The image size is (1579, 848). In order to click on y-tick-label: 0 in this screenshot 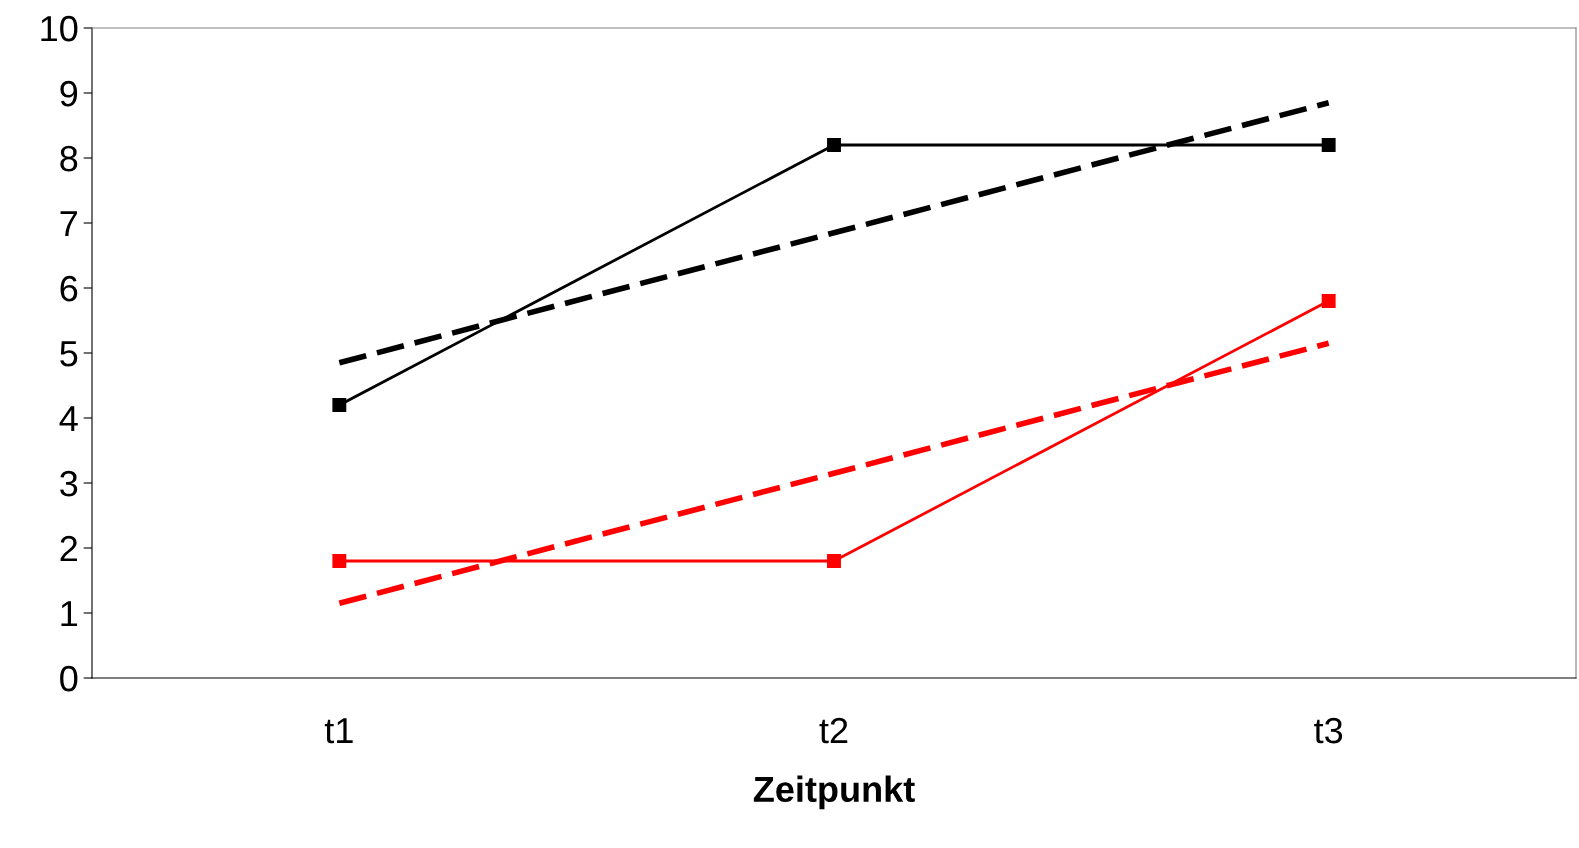, I will do `click(69, 678)`.